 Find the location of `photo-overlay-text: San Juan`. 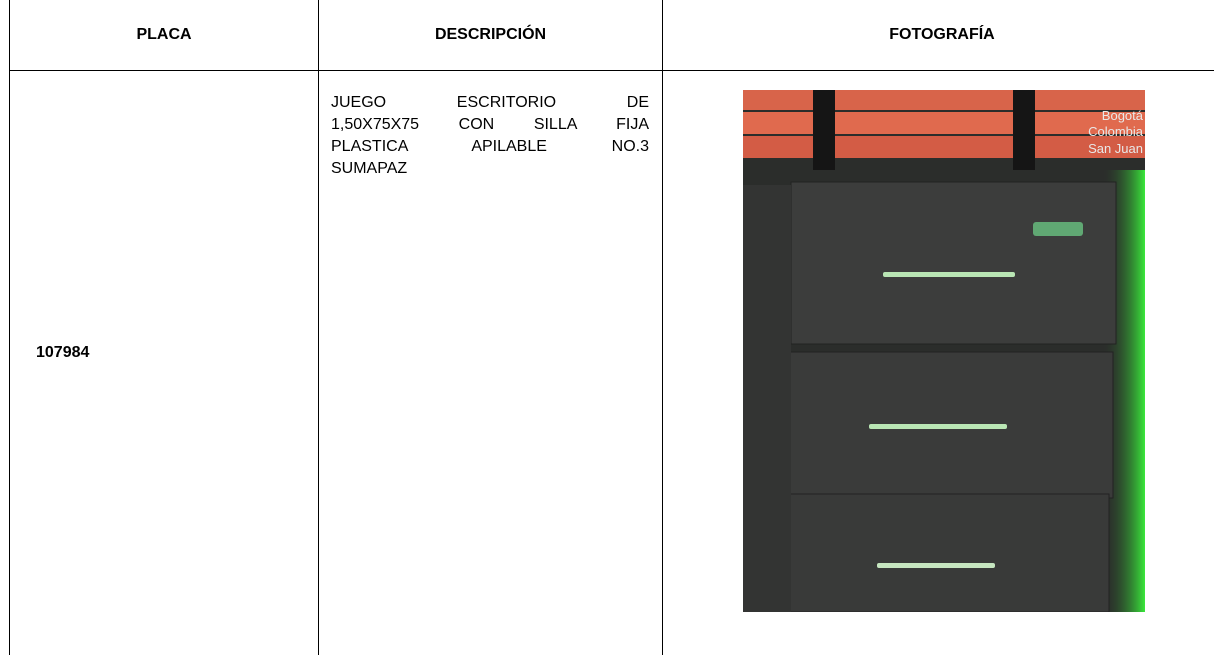

photo-overlay-text: San Juan is located at coordinates (1115, 148).